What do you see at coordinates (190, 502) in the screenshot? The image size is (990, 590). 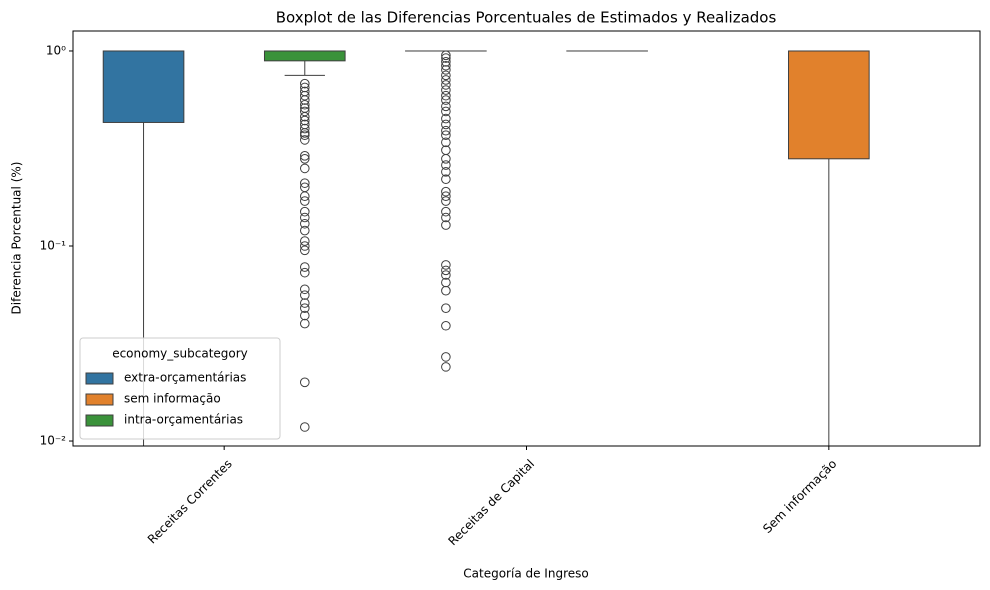 I see `x-tick-label: Receitas Correntes` at bounding box center [190, 502].